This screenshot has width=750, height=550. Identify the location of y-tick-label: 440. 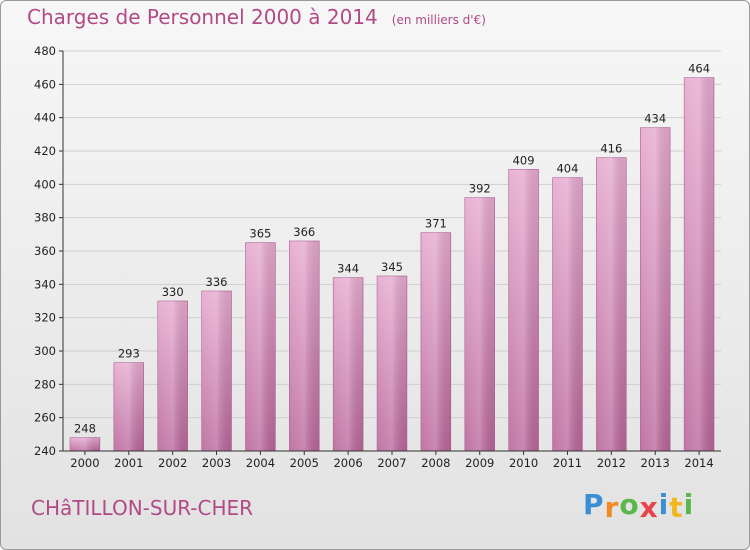
(45, 118).